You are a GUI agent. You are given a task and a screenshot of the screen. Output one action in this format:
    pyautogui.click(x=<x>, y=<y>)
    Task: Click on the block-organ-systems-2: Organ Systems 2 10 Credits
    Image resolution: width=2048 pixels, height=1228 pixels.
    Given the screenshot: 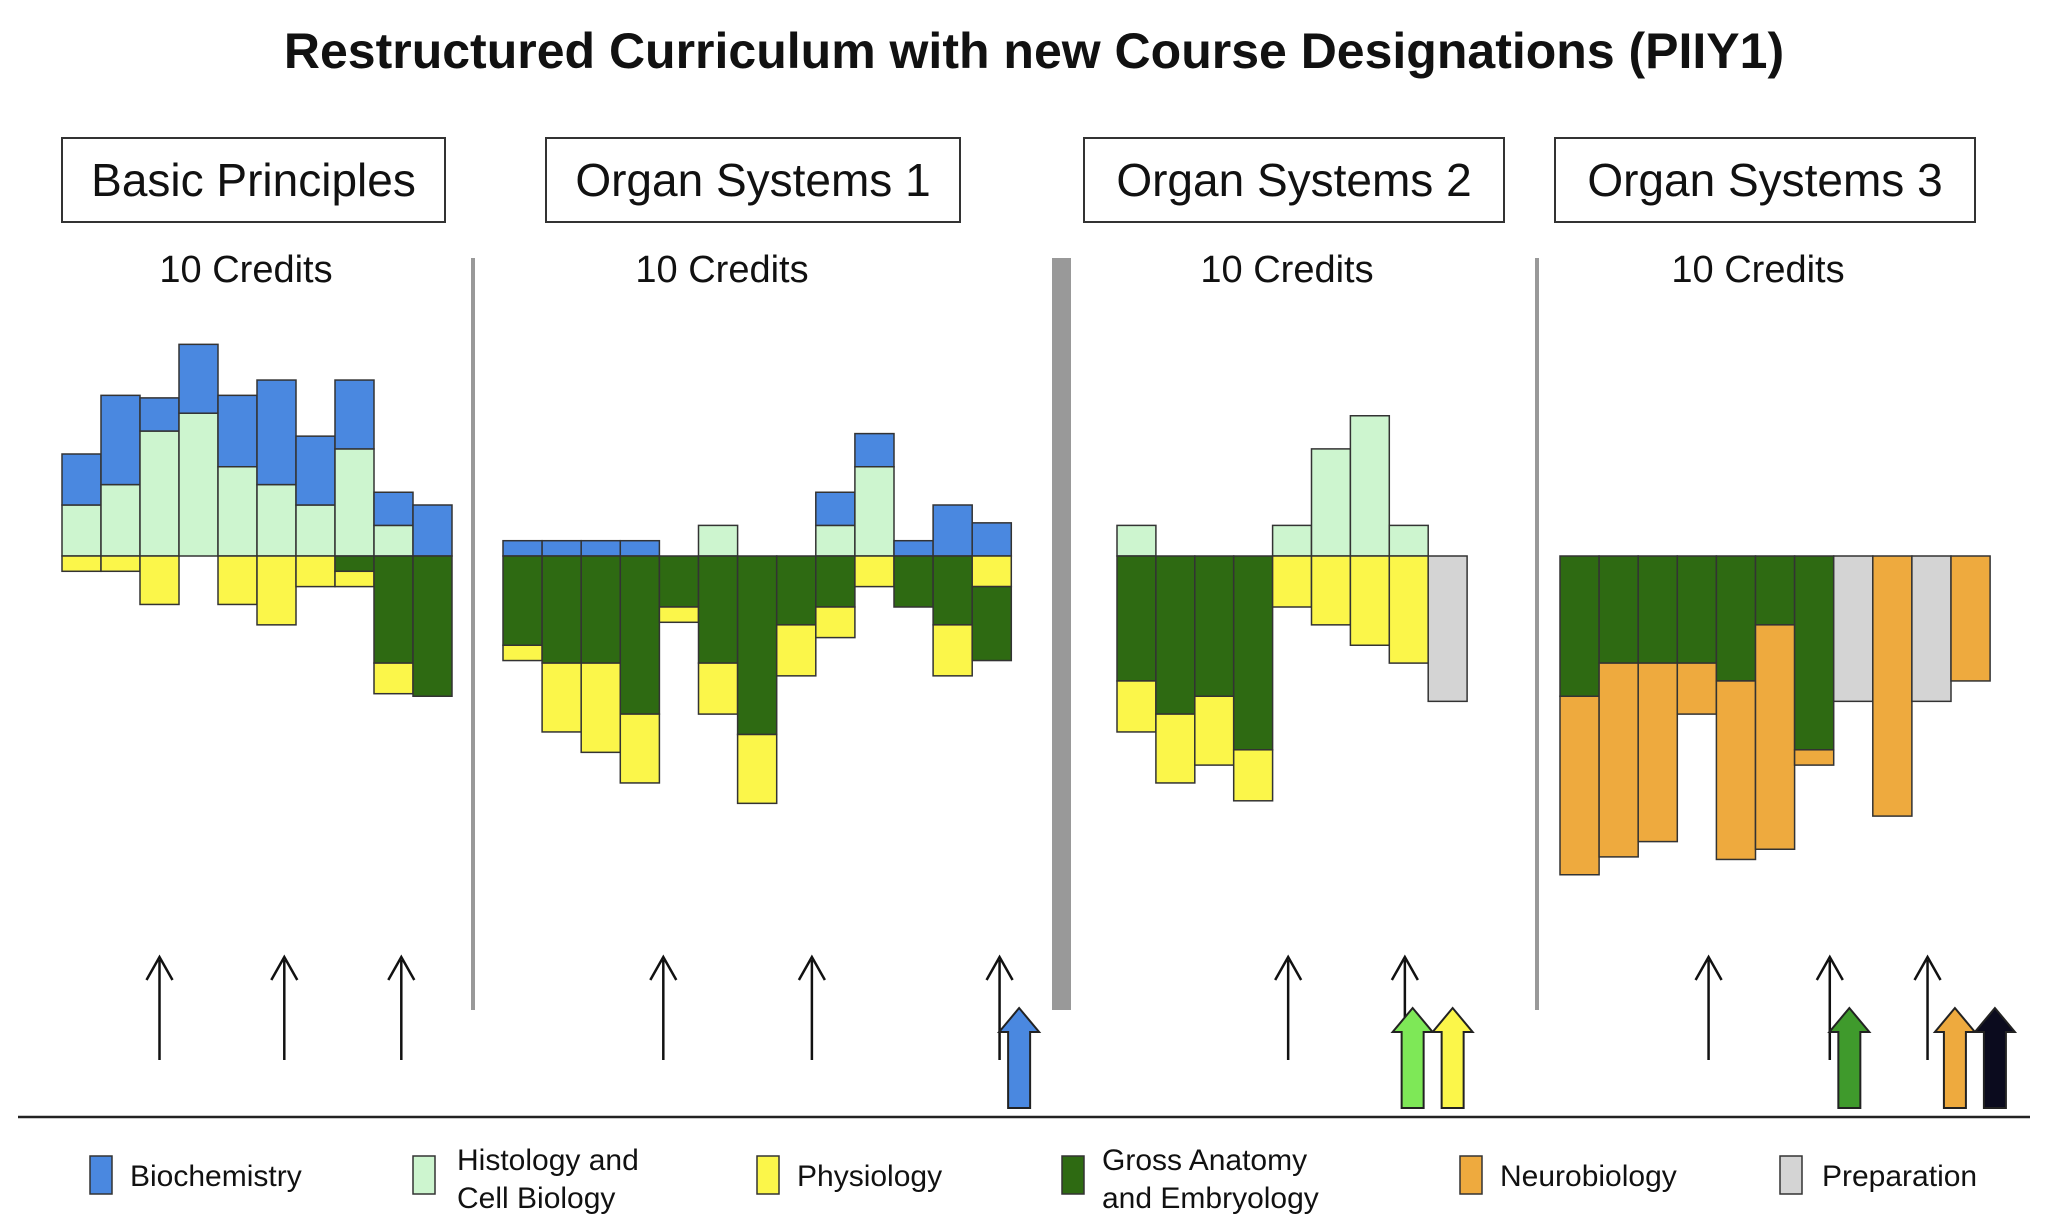 What is the action you would take?
    pyautogui.click(x=1294, y=469)
    